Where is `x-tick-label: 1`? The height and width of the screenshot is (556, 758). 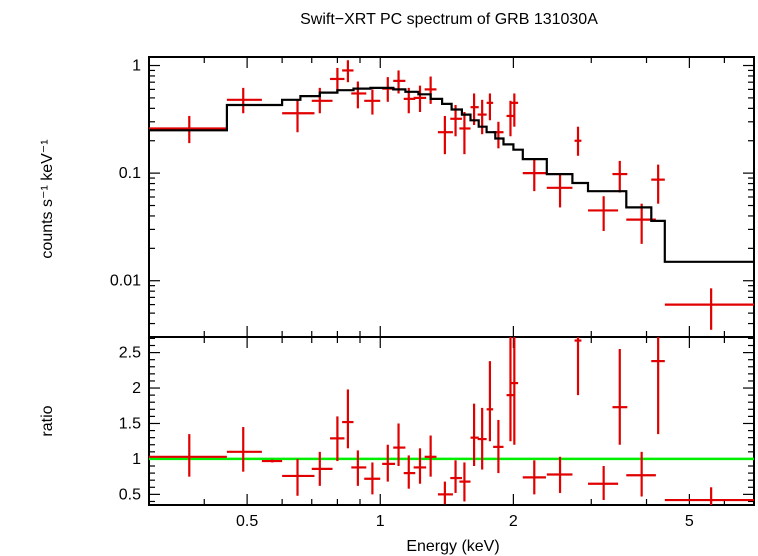 x-tick-label: 1 is located at coordinates (380, 521).